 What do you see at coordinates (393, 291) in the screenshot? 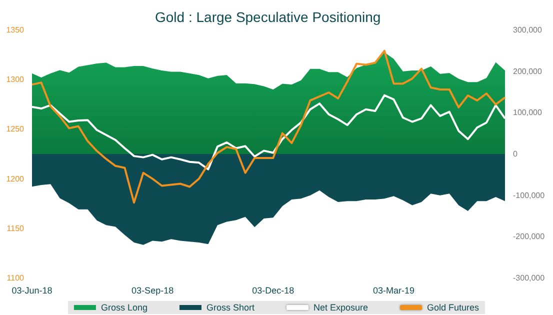
I see `x-tick-label: 03-Mar-19` at bounding box center [393, 291].